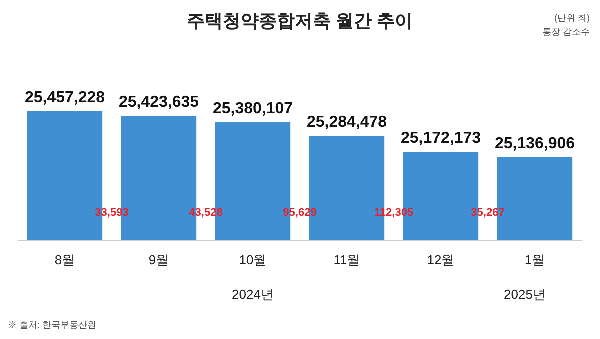 The image size is (600, 339). Describe the element at coordinates (253, 260) in the screenshot. I see `x-tick-label: 10월` at that location.